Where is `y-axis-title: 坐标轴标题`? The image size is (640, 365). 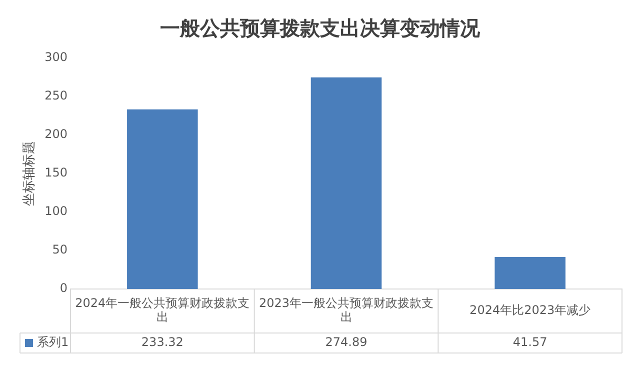 y-axis-title: 坐标轴标题 is located at coordinates (30, 173).